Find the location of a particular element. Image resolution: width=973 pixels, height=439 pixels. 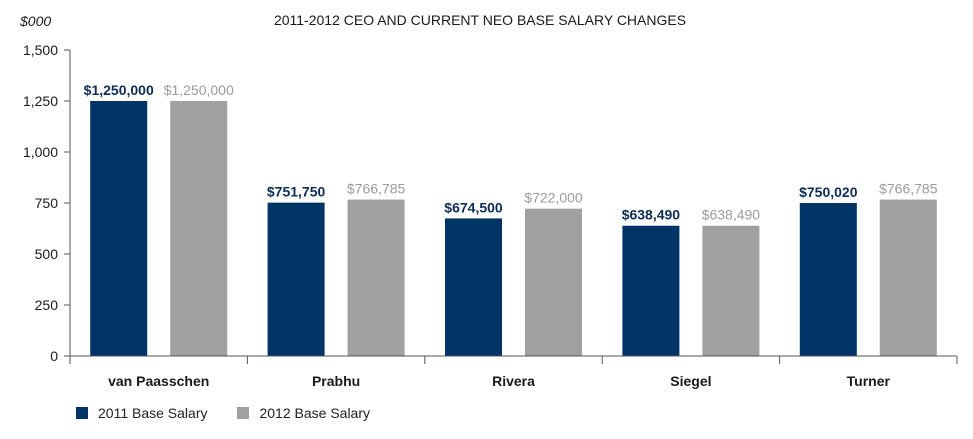

data-label-2012: $722,000 is located at coordinates (553, 198).